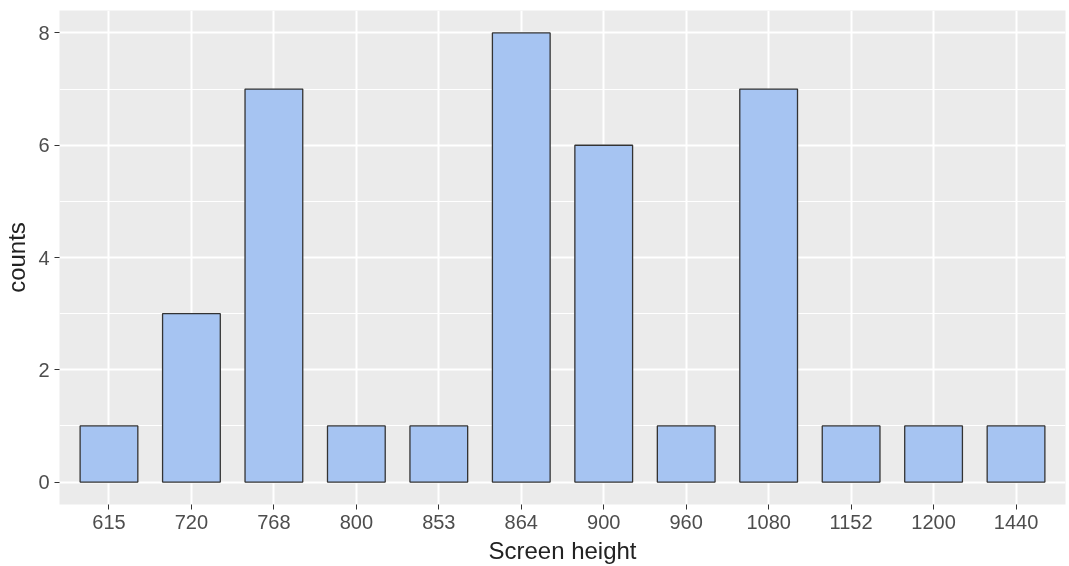  What do you see at coordinates (17, 257) in the screenshot?
I see `y-axis-title: counts` at bounding box center [17, 257].